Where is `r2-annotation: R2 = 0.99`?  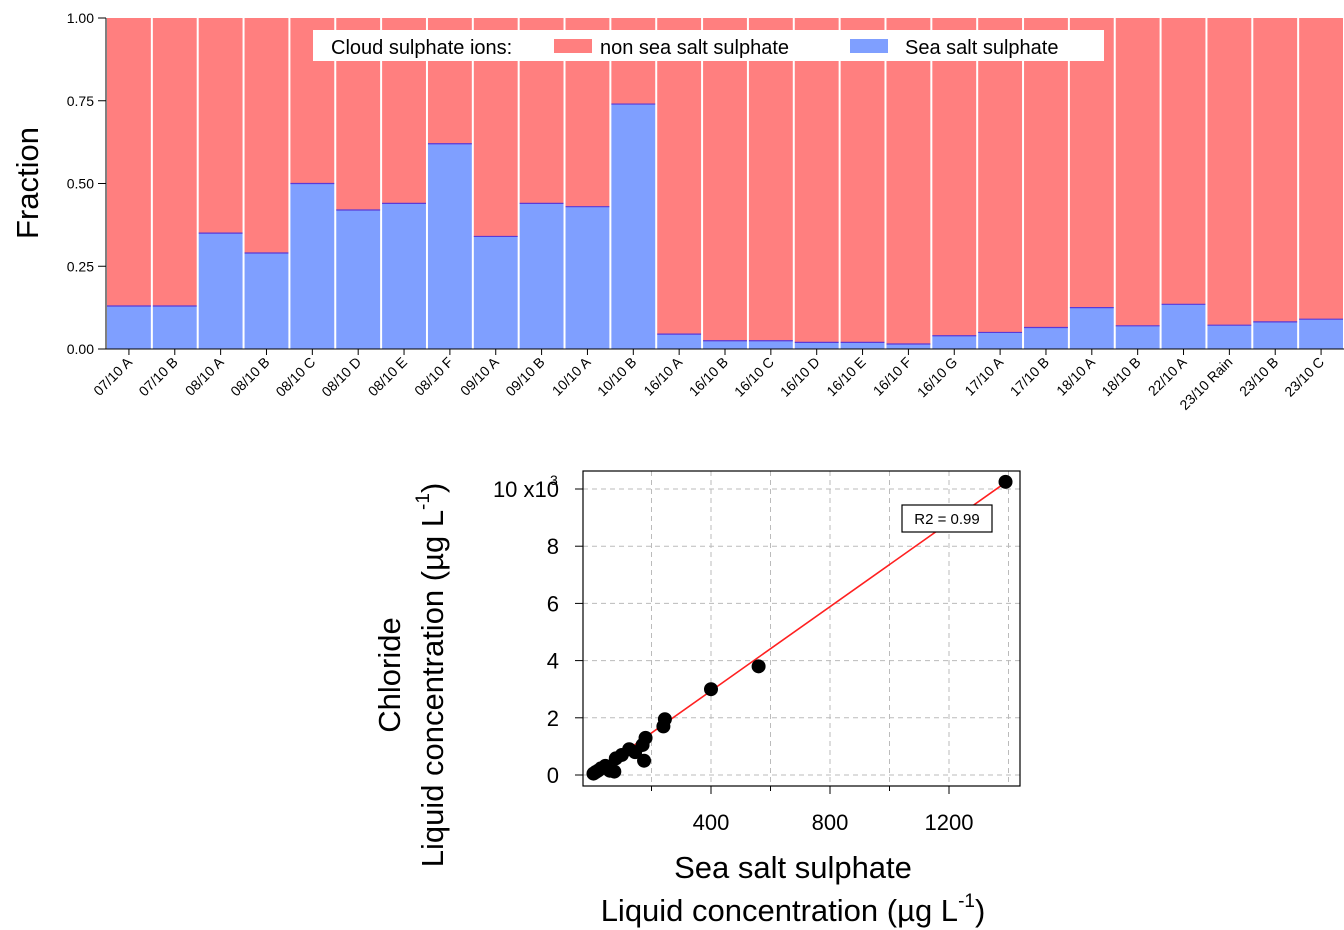
r2-annotation: R2 = 0.99 is located at coordinates (947, 518).